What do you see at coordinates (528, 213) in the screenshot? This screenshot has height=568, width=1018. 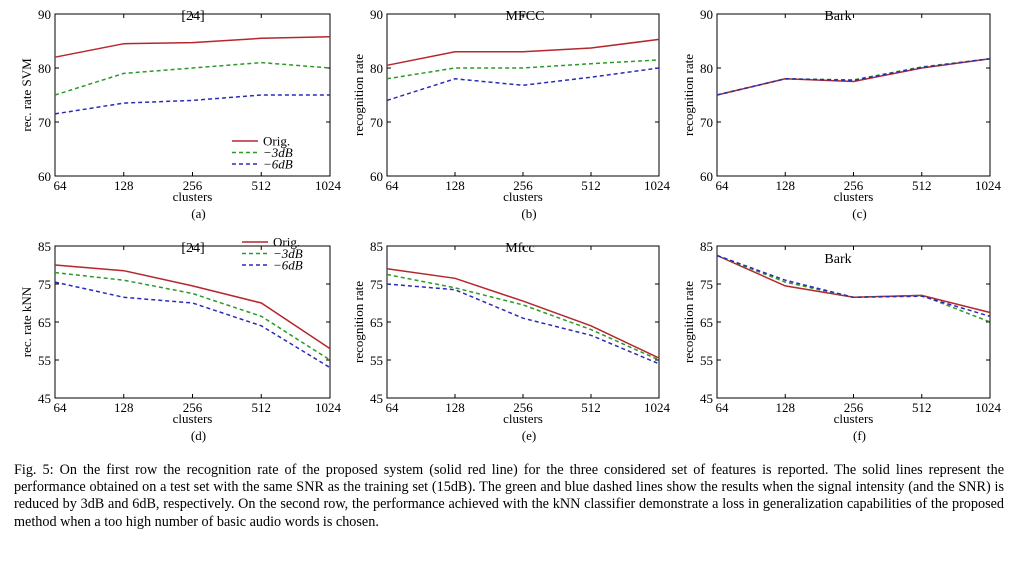 I see `panel-label: (b)` at bounding box center [528, 213].